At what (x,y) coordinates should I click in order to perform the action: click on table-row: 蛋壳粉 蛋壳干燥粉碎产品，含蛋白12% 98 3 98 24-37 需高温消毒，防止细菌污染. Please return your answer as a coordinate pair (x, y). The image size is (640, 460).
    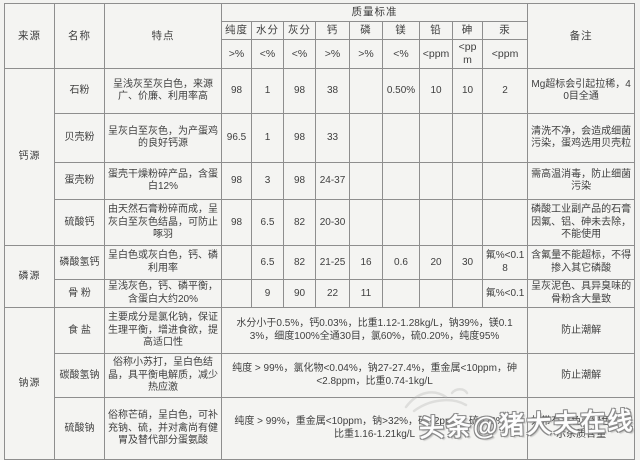
    Looking at the image, I should click on (320, 181).